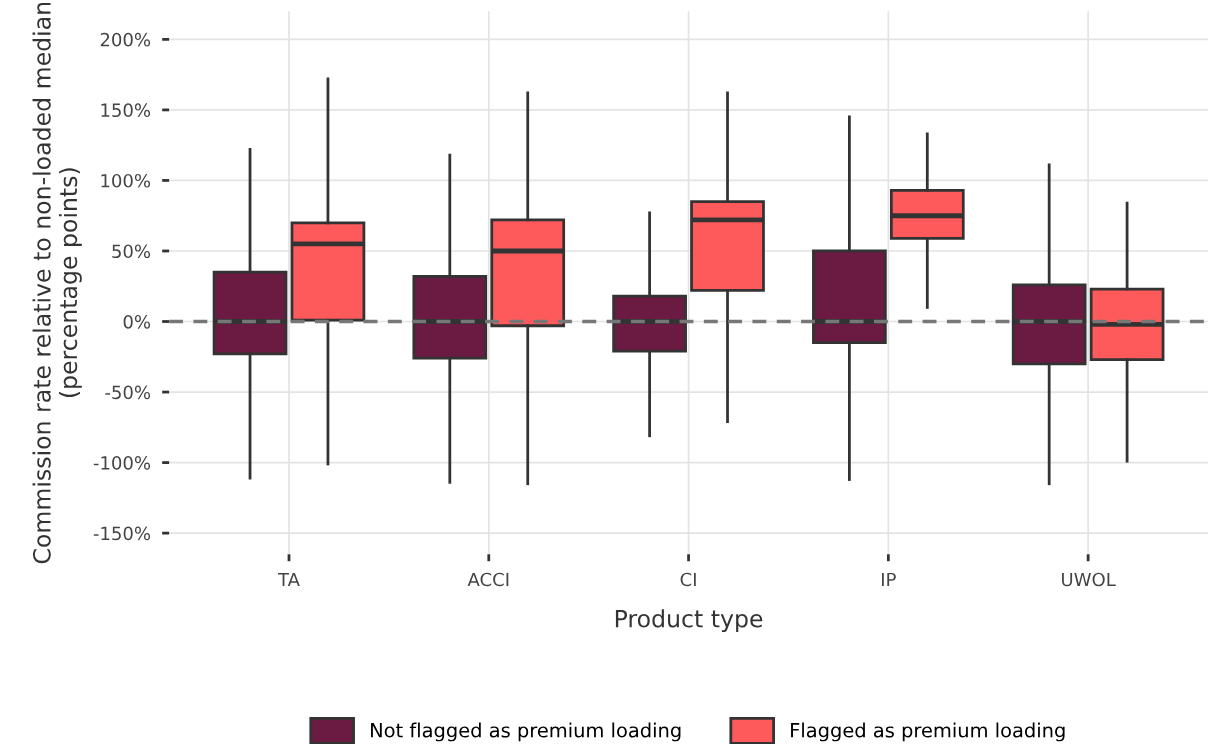  What do you see at coordinates (889, 579) in the screenshot?
I see `x-tick-label: IP` at bounding box center [889, 579].